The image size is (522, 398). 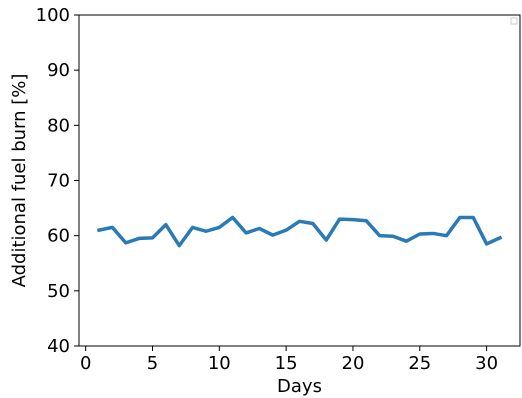 What do you see at coordinates (85, 363) in the screenshot?
I see `x-tick-label: 0` at bounding box center [85, 363].